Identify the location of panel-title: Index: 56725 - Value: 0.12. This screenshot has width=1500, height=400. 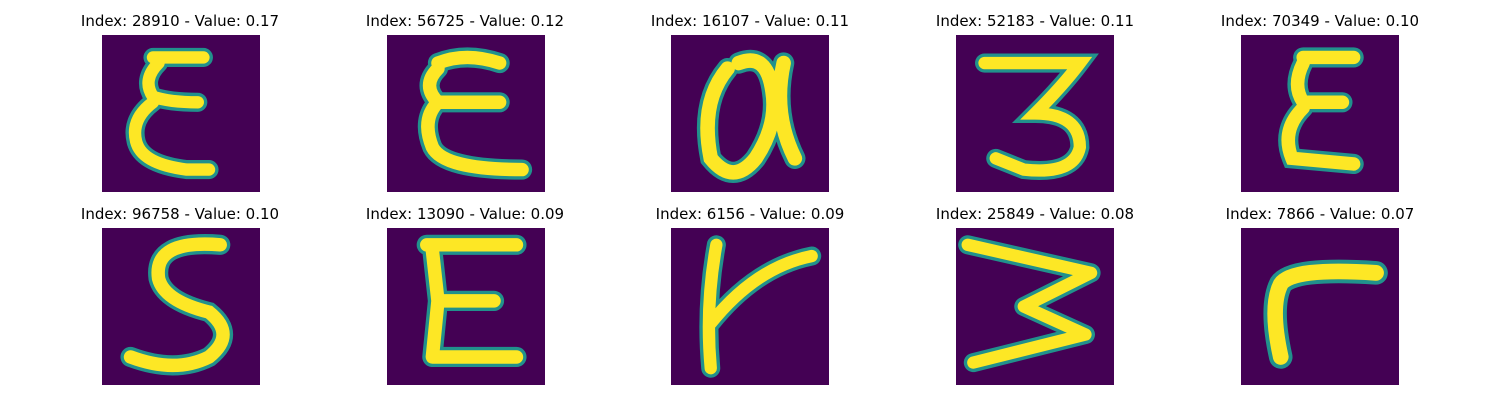
(465, 21).